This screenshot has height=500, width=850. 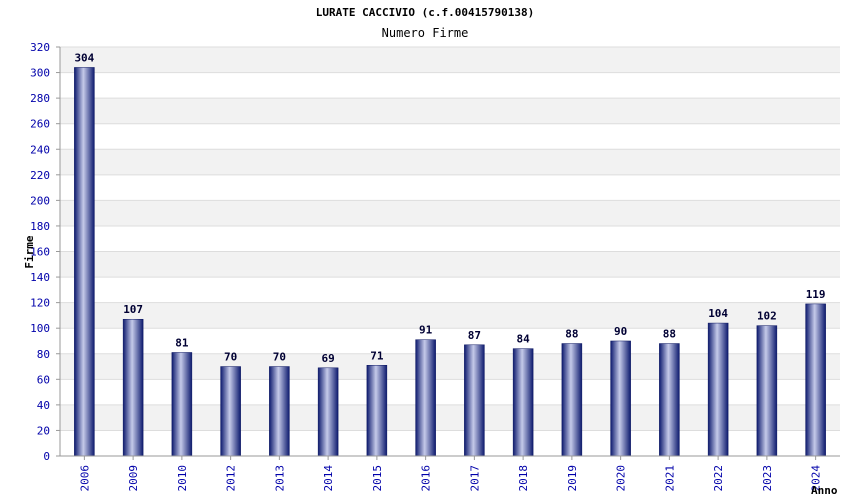 What do you see at coordinates (669, 478) in the screenshot?
I see `x-tick-label: 2021` at bounding box center [669, 478].